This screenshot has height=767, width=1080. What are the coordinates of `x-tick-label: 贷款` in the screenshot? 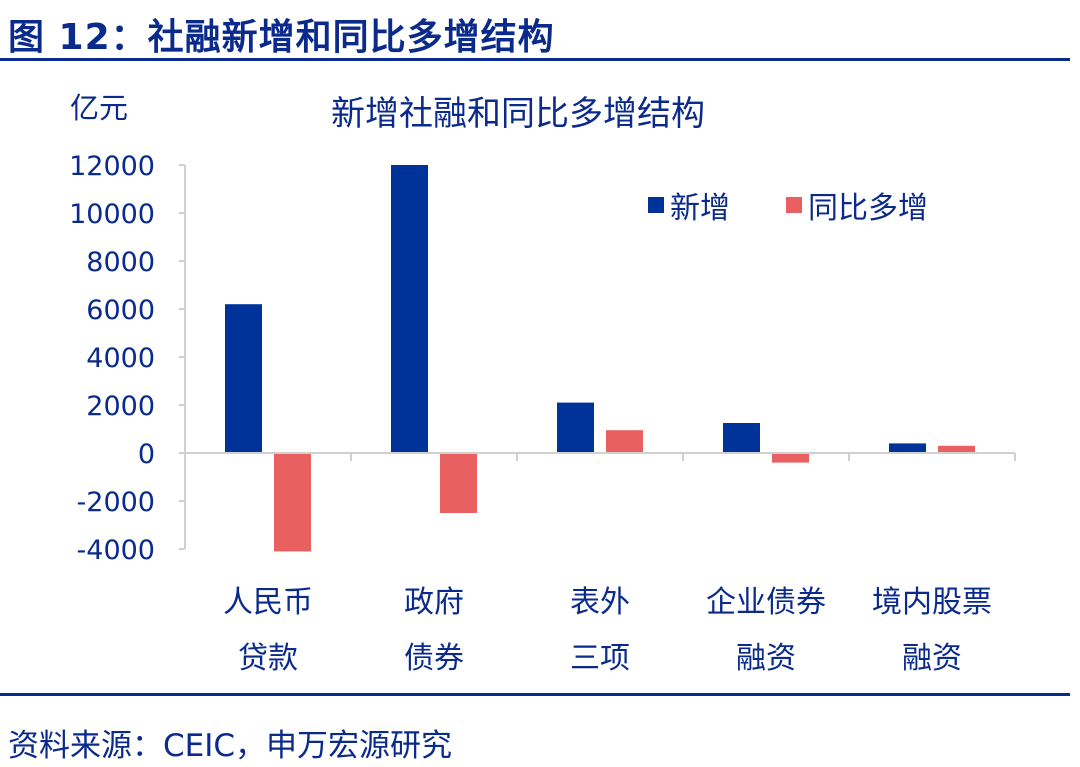 It's located at (268, 658).